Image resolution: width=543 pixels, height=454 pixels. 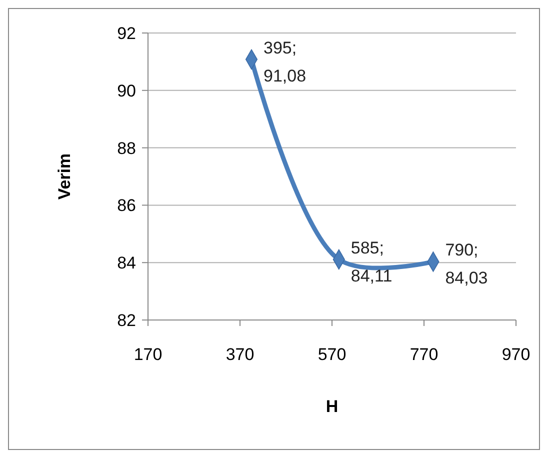 What do you see at coordinates (126, 206) in the screenshot?
I see `y-tick-label: 86` at bounding box center [126, 206].